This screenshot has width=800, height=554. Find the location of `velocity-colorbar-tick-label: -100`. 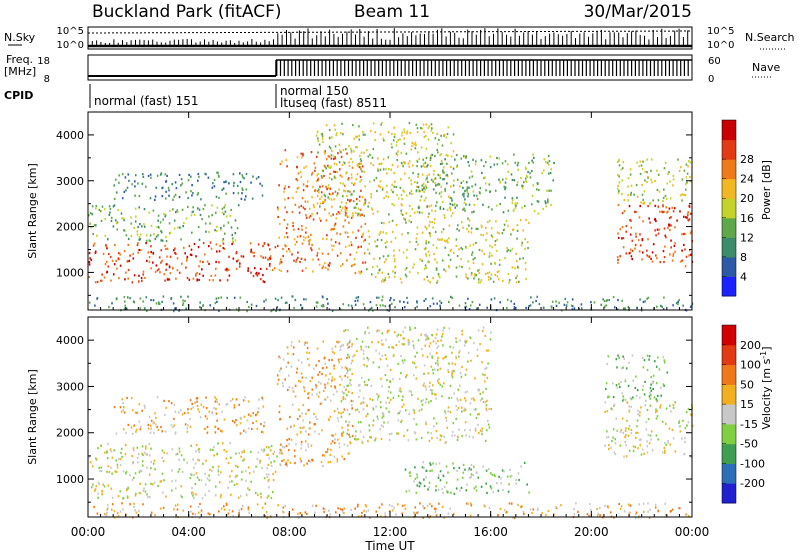

velocity-colorbar-tick-label: -100 is located at coordinates (752, 463).